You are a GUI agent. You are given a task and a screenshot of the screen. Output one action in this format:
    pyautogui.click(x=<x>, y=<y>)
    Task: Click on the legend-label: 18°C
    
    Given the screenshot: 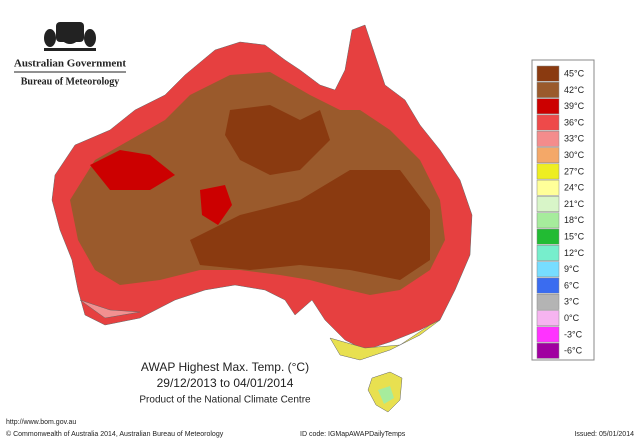 What is the action you would take?
    pyautogui.click(x=574, y=220)
    